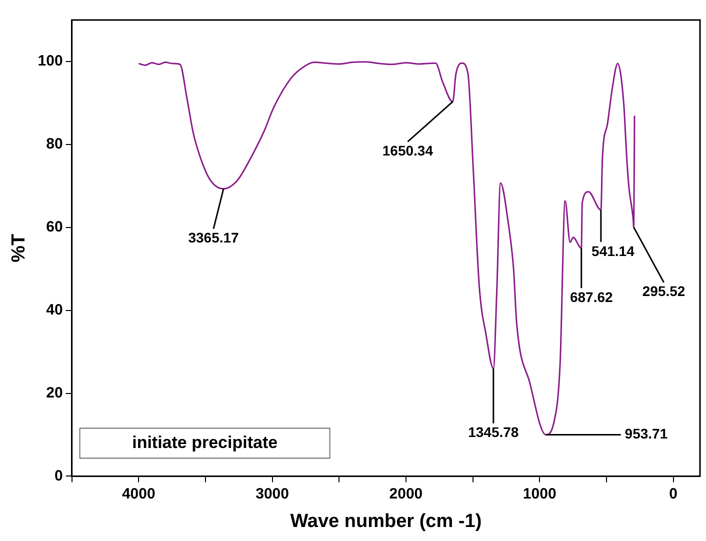 This screenshot has height=541, width=706. What do you see at coordinates (613, 250) in the screenshot?
I see `annotation: 541.14` at bounding box center [613, 250].